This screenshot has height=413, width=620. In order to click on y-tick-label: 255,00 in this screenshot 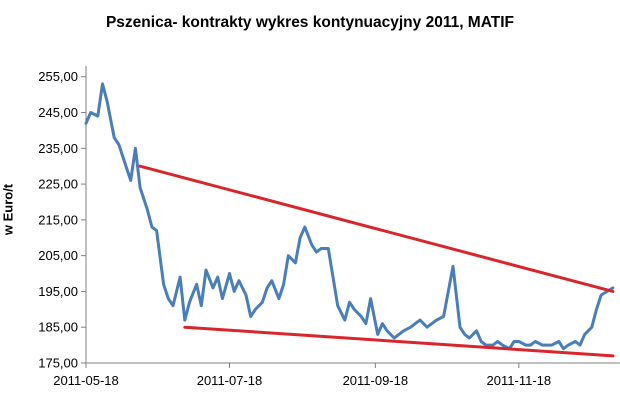, I will do `click(58, 76)`.